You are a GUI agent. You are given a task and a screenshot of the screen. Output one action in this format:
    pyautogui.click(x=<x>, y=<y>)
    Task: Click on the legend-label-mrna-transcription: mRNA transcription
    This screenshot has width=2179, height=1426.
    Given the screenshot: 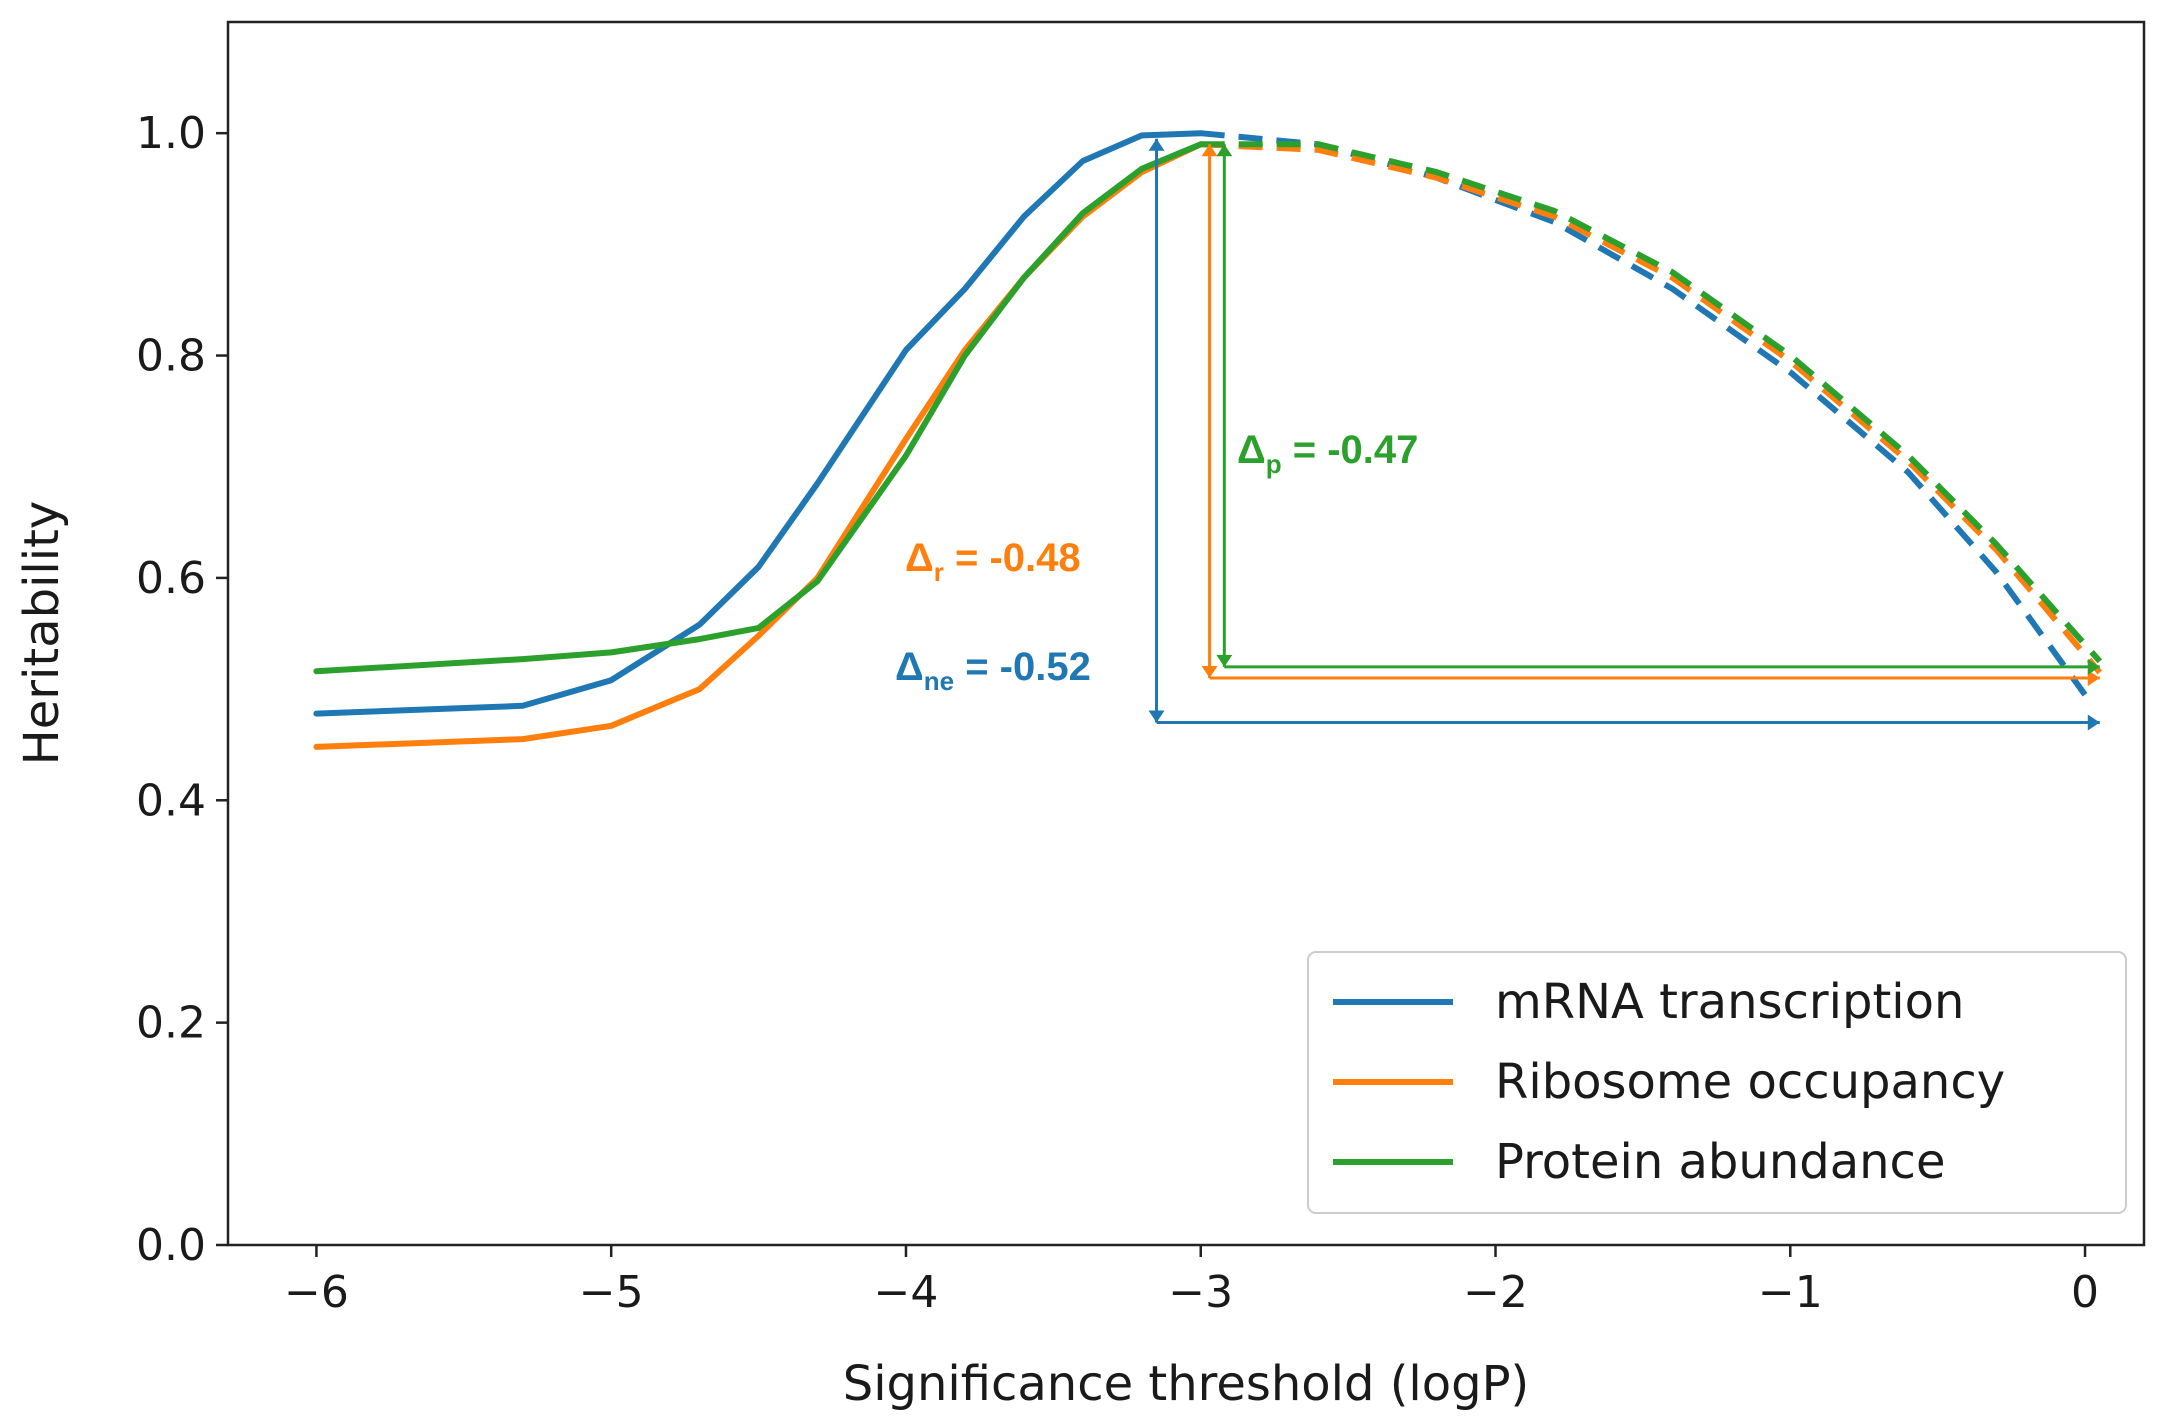 What is the action you would take?
    pyautogui.click(x=1729, y=1002)
    